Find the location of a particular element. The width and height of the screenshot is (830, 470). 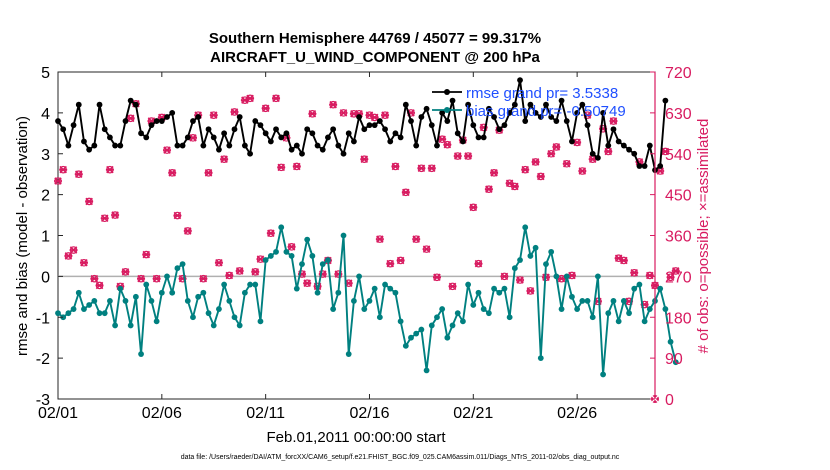

x-axis-label: Feb.01,2011 00:00:00 start is located at coordinates (356, 437).